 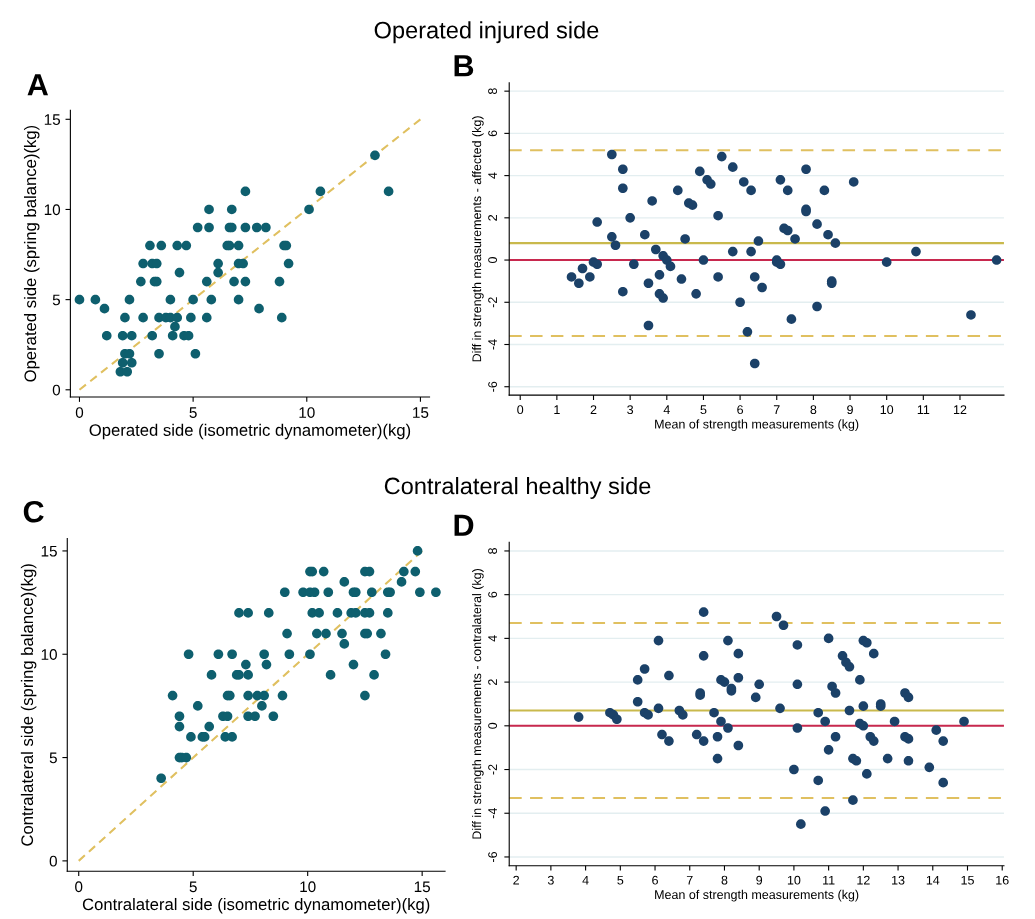 What do you see at coordinates (933, 880) in the screenshot?
I see `x-tick-label: 14` at bounding box center [933, 880].